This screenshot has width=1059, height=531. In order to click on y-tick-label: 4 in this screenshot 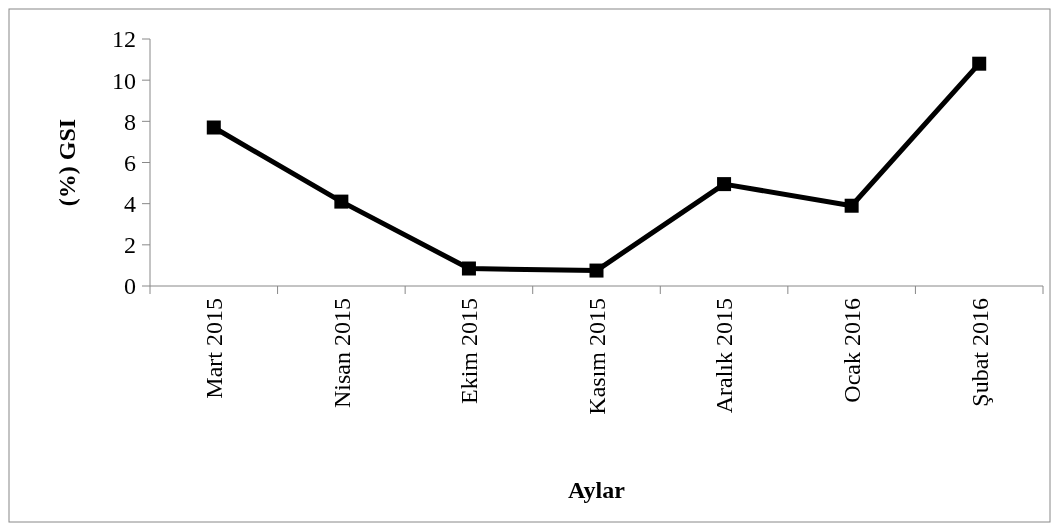, I will do `click(130, 204)`.